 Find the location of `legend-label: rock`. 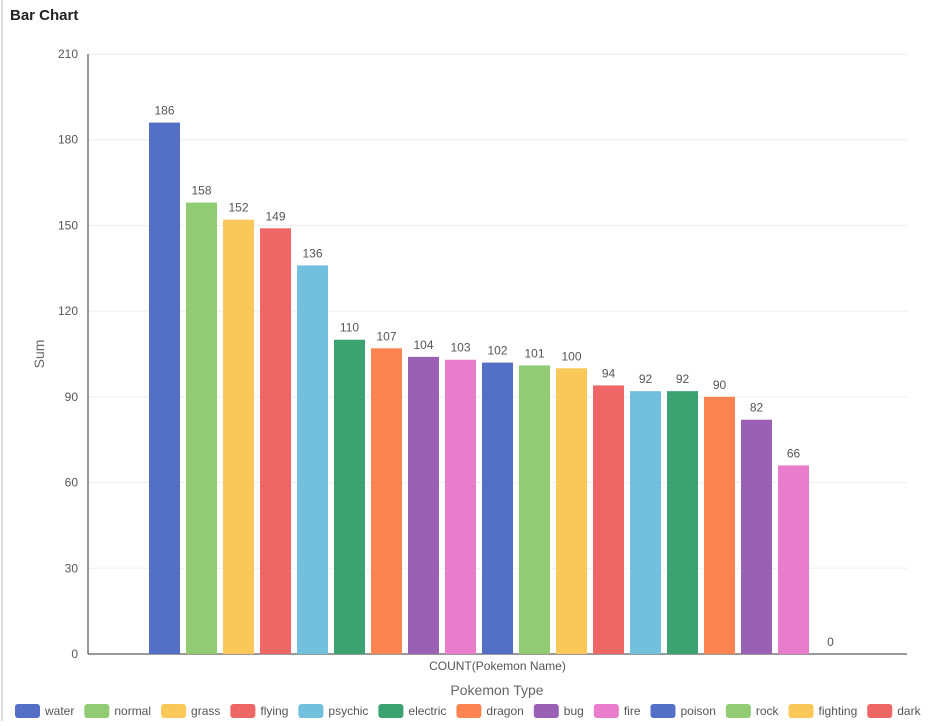

legend-label: rock is located at coordinates (768, 711).